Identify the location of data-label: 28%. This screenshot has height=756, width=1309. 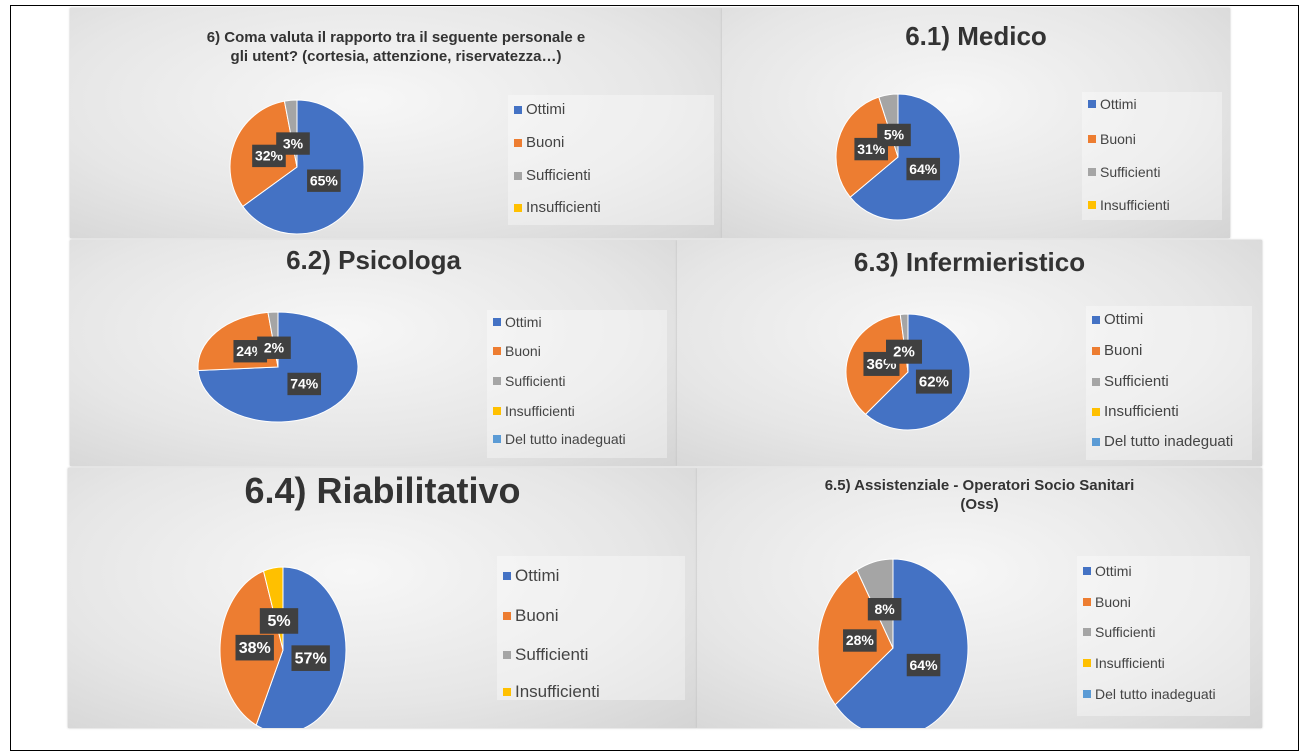
(860, 640).